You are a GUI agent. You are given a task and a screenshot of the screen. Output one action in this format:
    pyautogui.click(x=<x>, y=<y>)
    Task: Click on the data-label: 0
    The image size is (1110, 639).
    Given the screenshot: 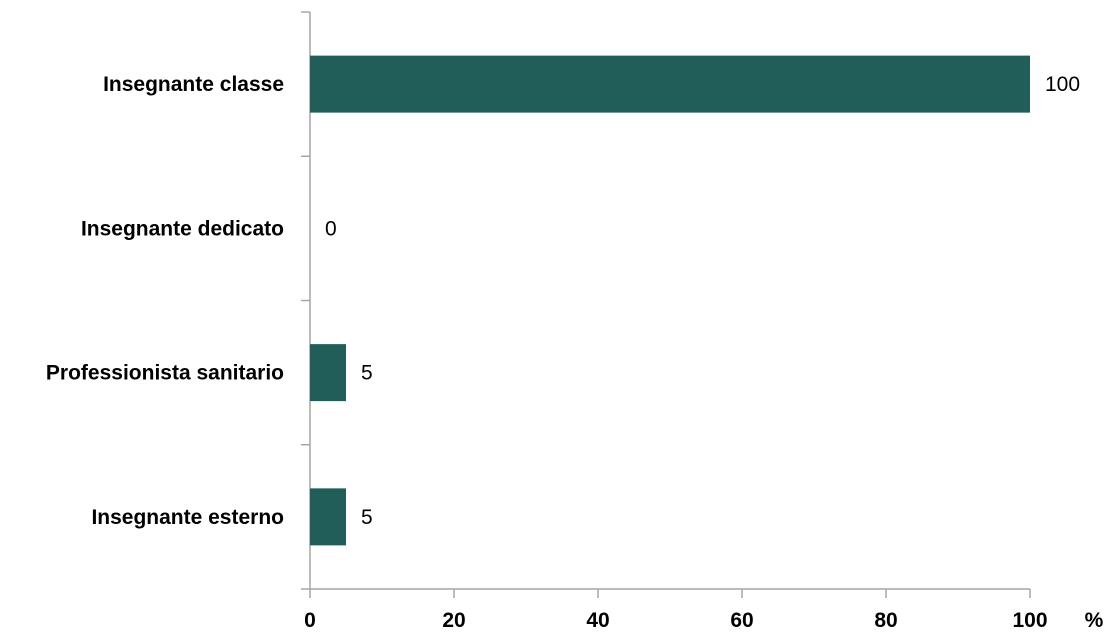 What is the action you would take?
    pyautogui.click(x=331, y=228)
    